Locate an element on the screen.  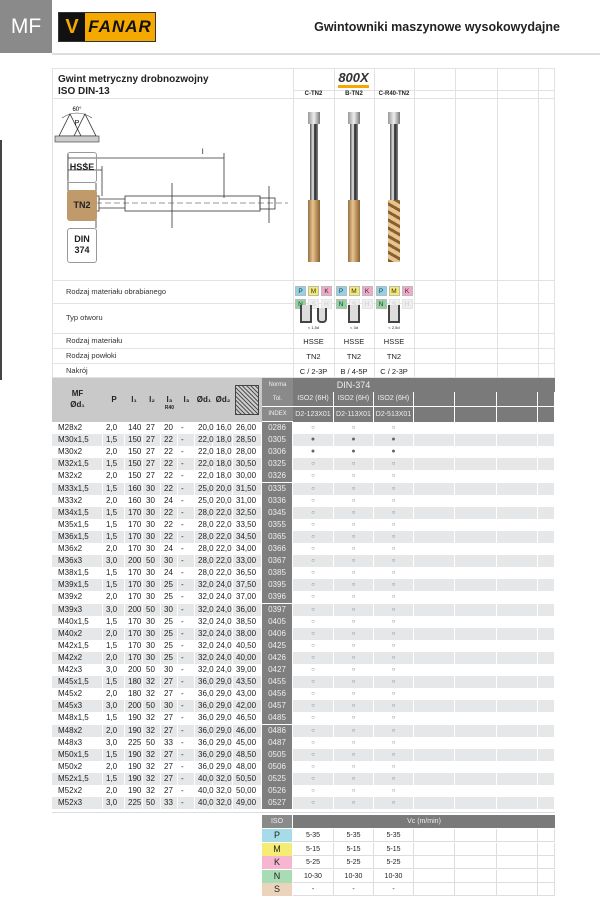
table-row: M33x1,5 1,5 160 30 22-25,0 20,0 31,50 0335 ○ ○ ○ is located at coordinates (303, 488).